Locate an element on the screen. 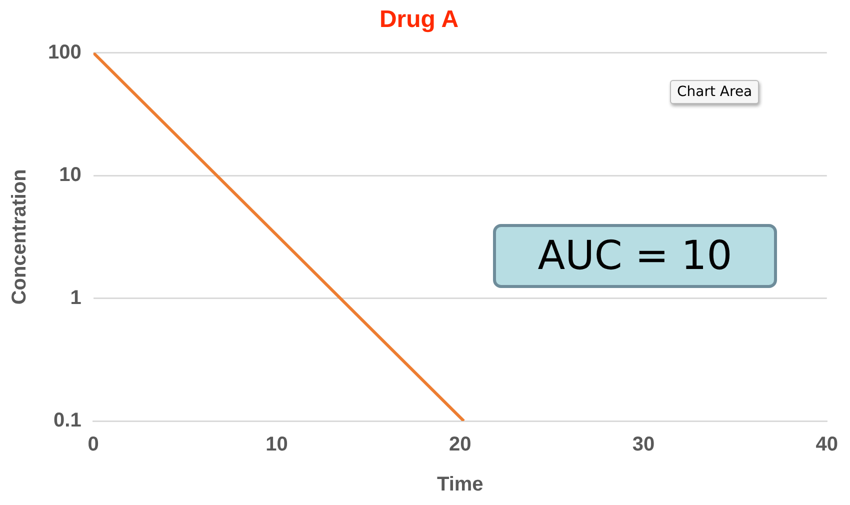  x-tick-label: 0 is located at coordinates (93, 445).